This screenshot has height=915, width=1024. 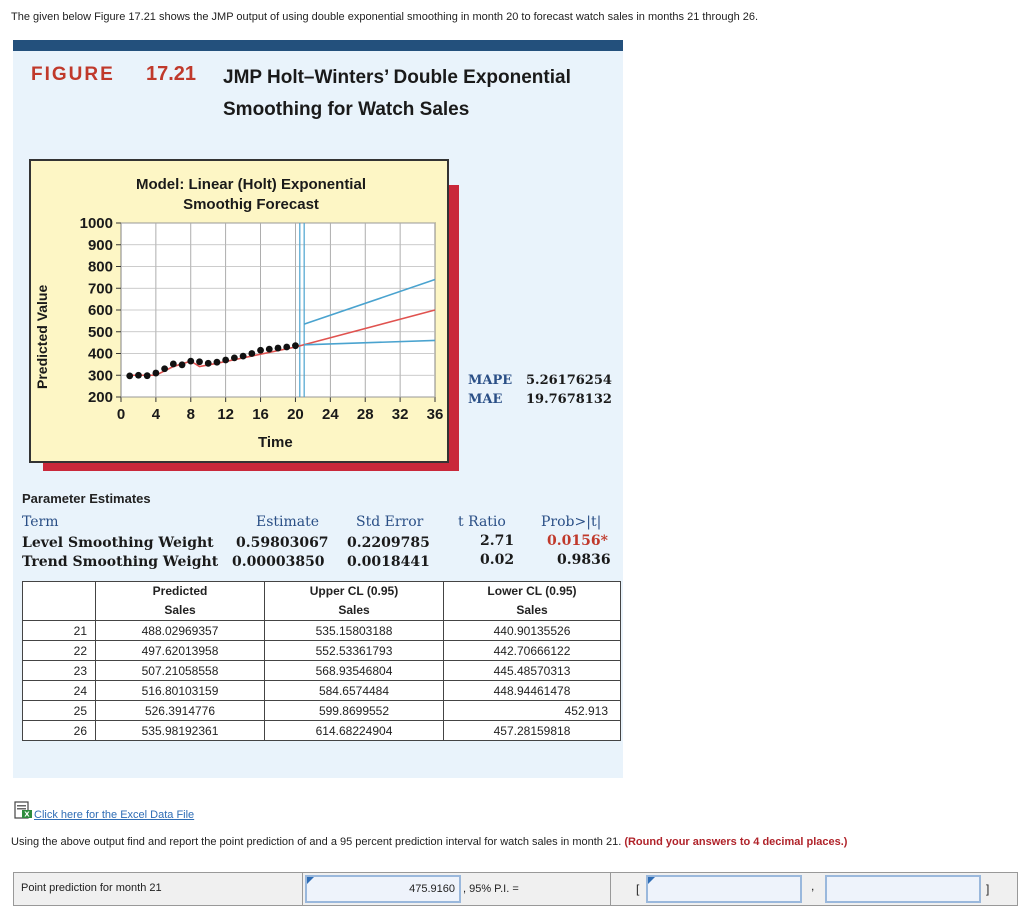 What do you see at coordinates (278, 562) in the screenshot?
I see `pe-row2-estimate: 0.00003850` at bounding box center [278, 562].